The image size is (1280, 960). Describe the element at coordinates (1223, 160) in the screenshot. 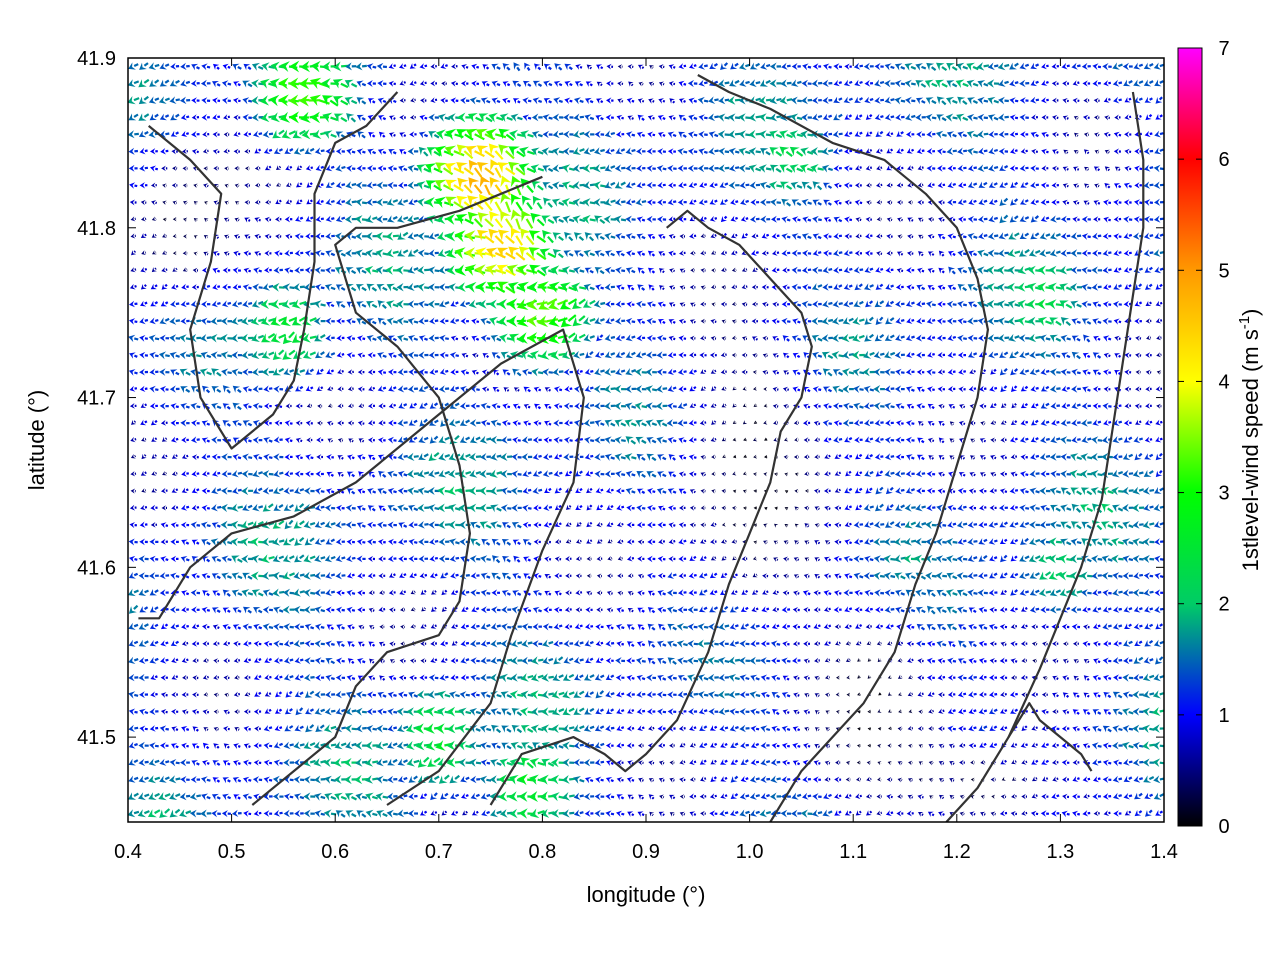

I see `colorbar-tick-label: 6` at that location.